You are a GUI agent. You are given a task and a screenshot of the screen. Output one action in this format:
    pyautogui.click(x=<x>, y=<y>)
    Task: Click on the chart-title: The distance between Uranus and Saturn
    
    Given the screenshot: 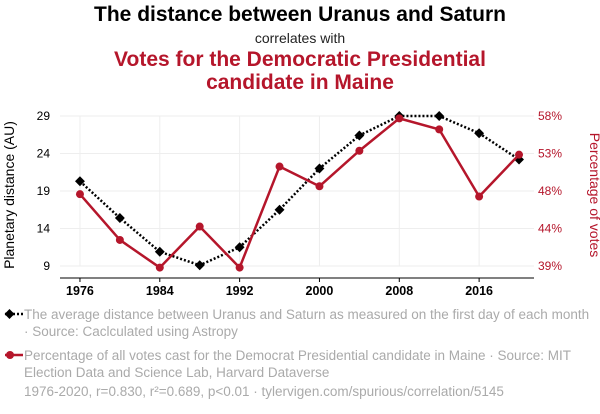 What is the action you would take?
    pyautogui.click(x=300, y=14)
    